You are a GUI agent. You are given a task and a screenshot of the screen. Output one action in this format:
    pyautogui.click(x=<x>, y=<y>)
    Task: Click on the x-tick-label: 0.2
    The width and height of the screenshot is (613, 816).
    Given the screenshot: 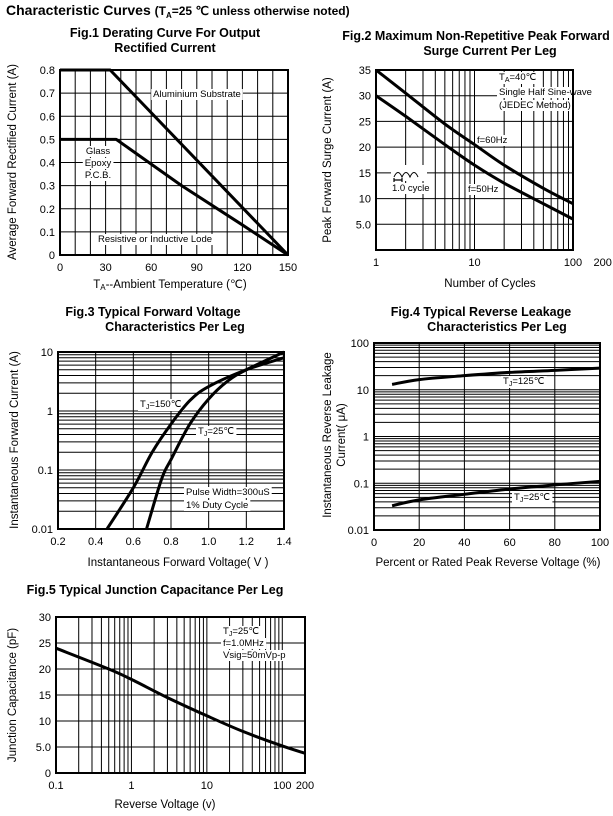 What is the action you would take?
    pyautogui.click(x=57, y=542)
    